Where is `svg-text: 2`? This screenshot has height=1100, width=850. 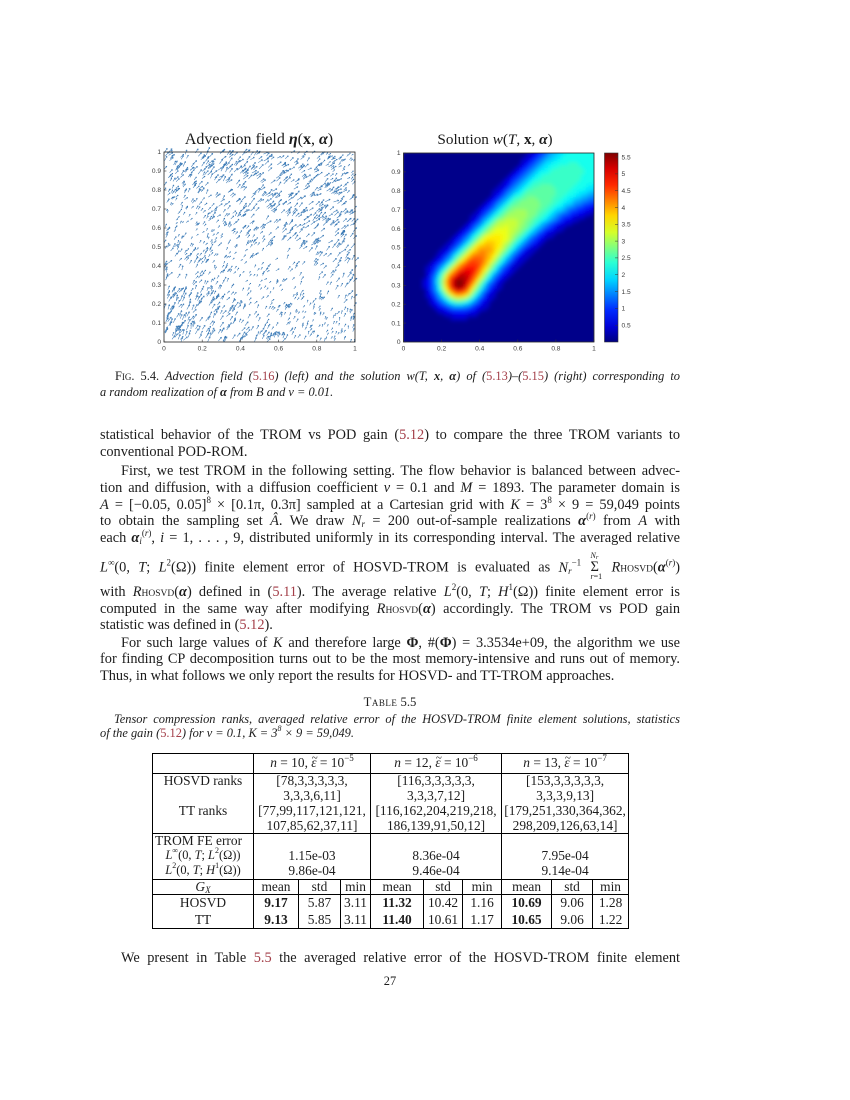 svg-text: 2 is located at coordinates (624, 275).